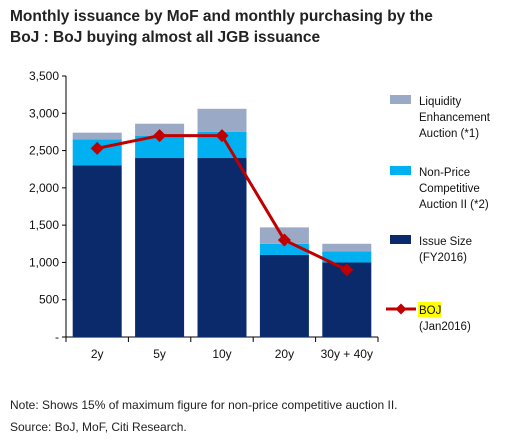 This screenshot has width=507, height=443. I want to click on chart-source: Source: BoJ, MoF, Citi Research., so click(98, 427).